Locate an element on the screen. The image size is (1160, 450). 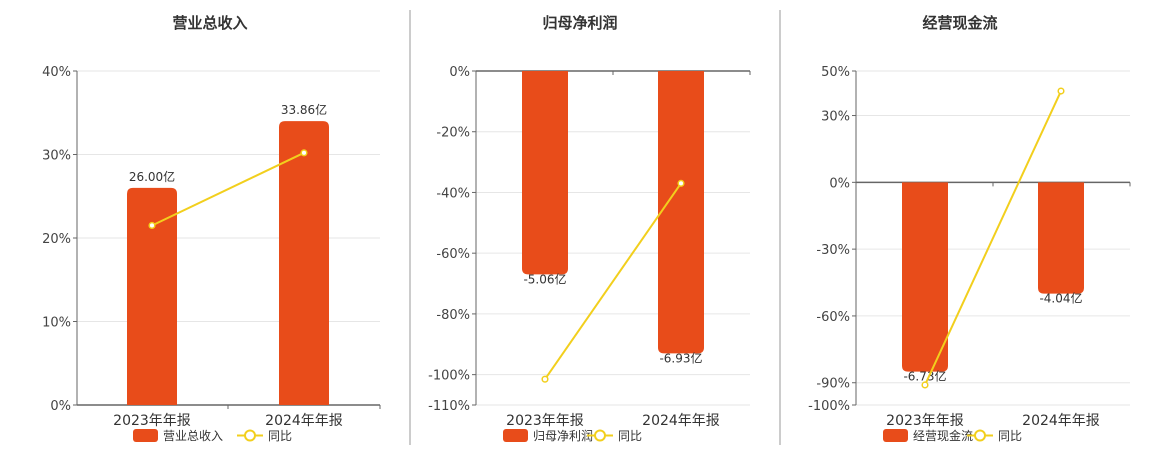
y-tick-label: -90% is located at coordinates (833, 384).